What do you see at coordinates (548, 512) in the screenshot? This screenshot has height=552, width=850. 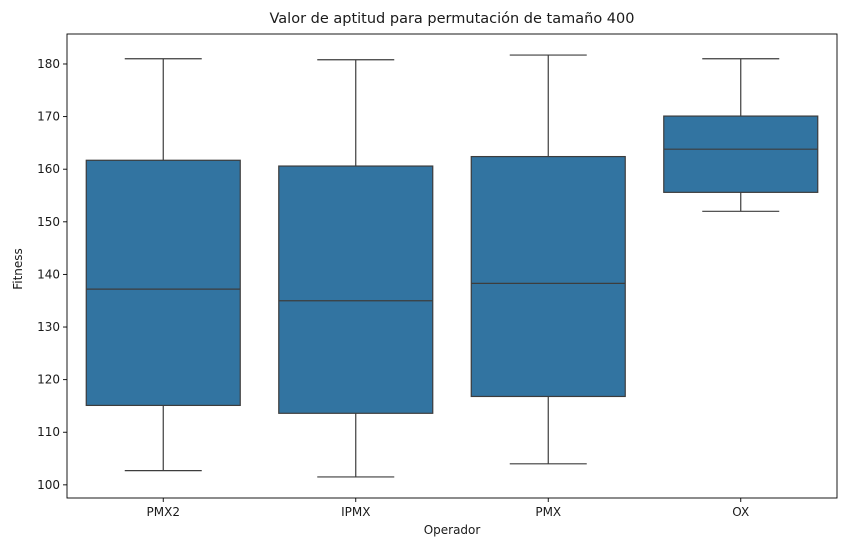 I see `x-tick-label: PMX` at bounding box center [548, 512].